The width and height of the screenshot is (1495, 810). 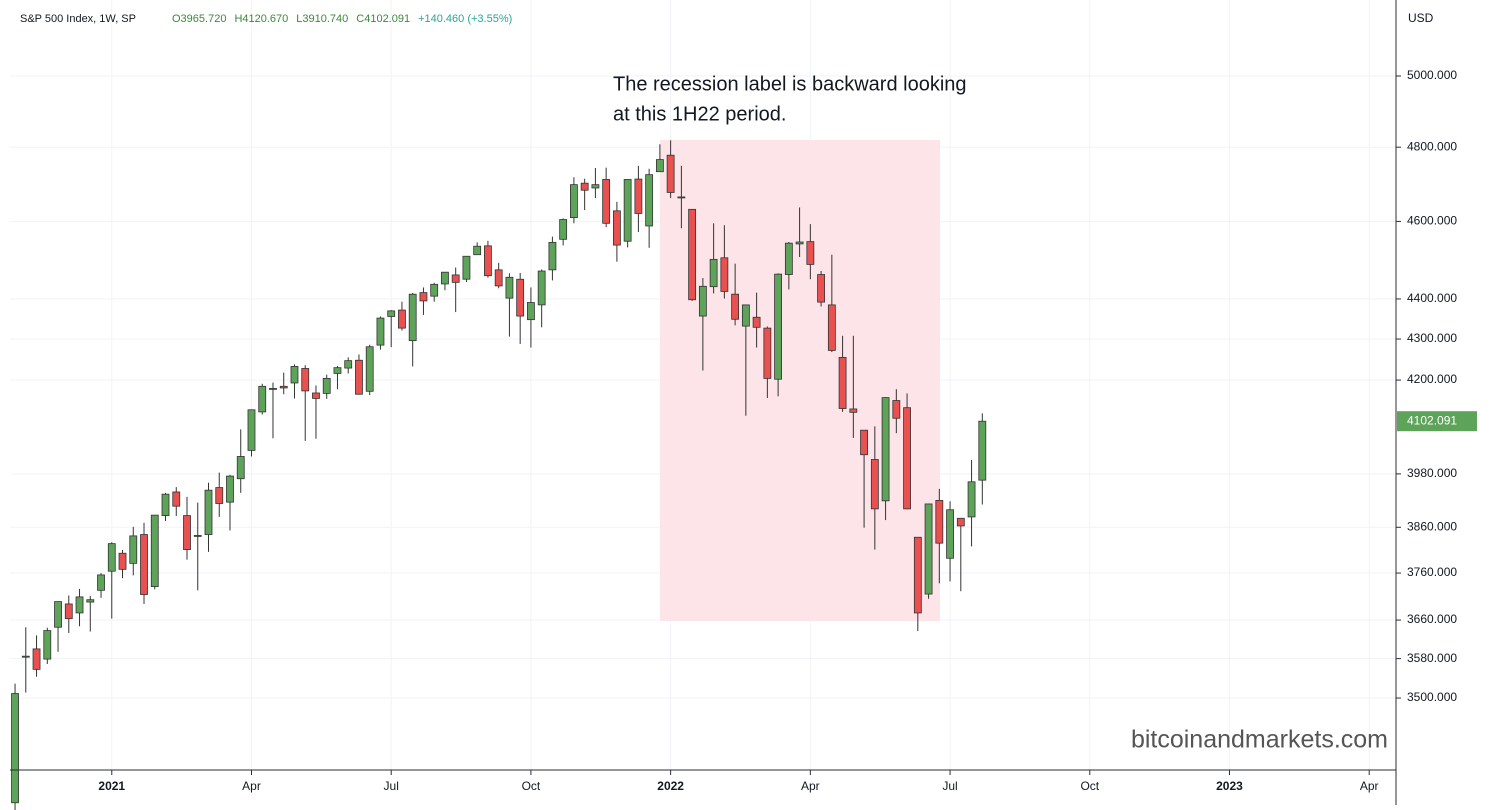 I want to click on watermark: bitcoinandmarkets.com, so click(x=1259, y=740).